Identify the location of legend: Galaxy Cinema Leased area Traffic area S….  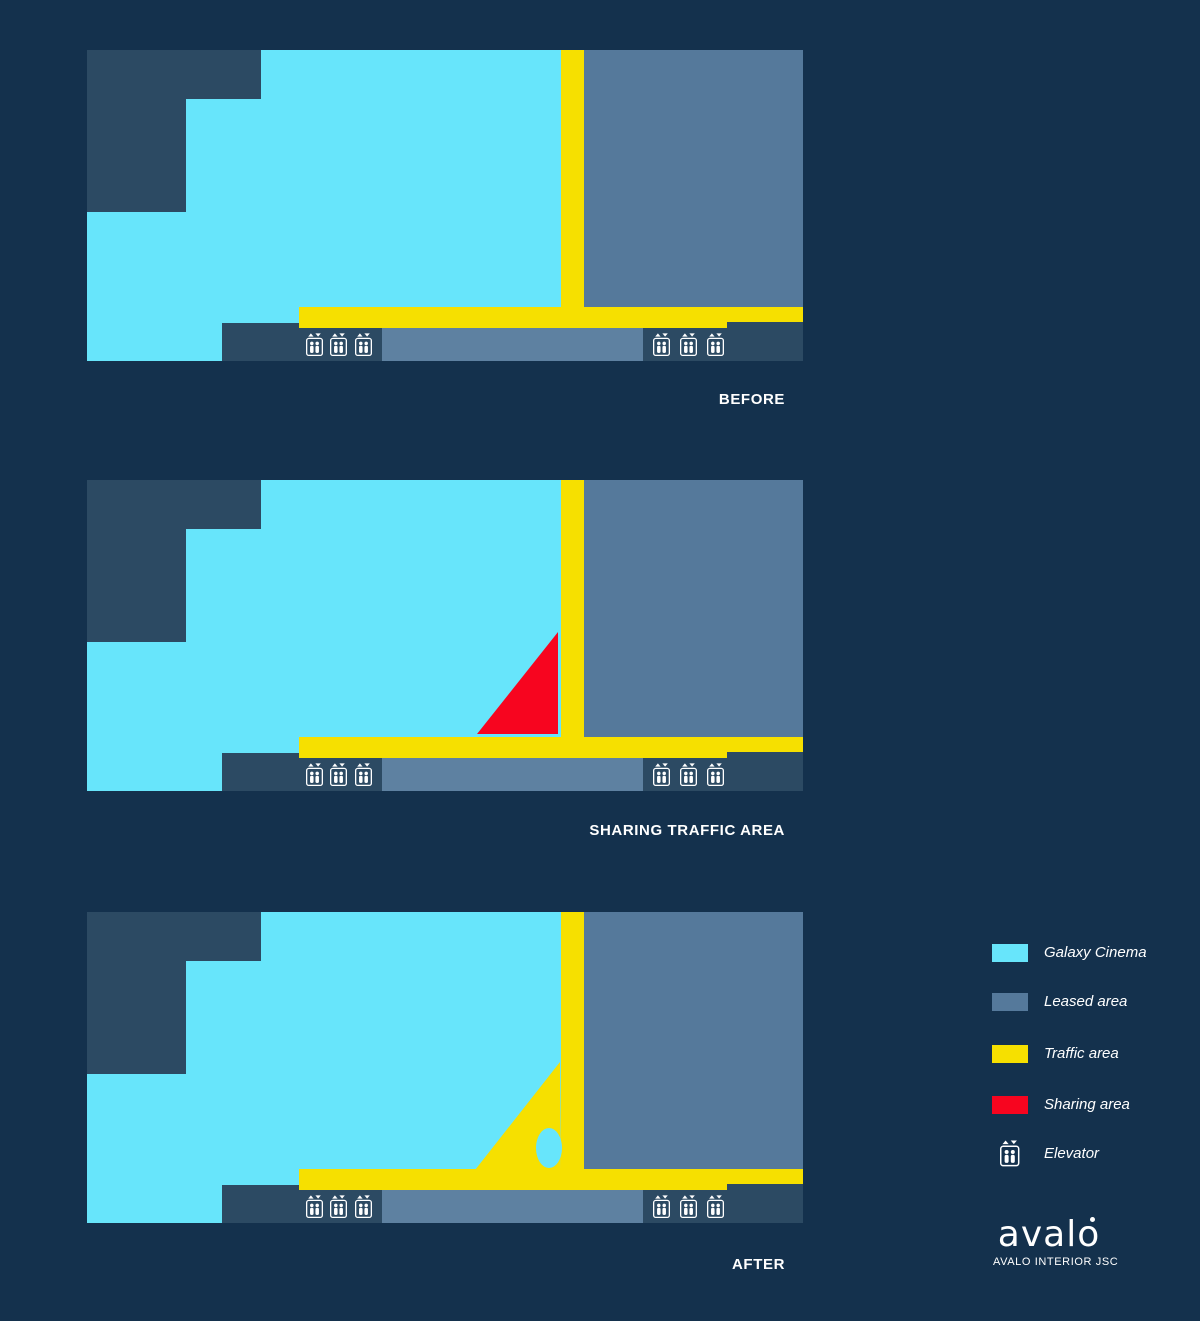
(1092, 1059).